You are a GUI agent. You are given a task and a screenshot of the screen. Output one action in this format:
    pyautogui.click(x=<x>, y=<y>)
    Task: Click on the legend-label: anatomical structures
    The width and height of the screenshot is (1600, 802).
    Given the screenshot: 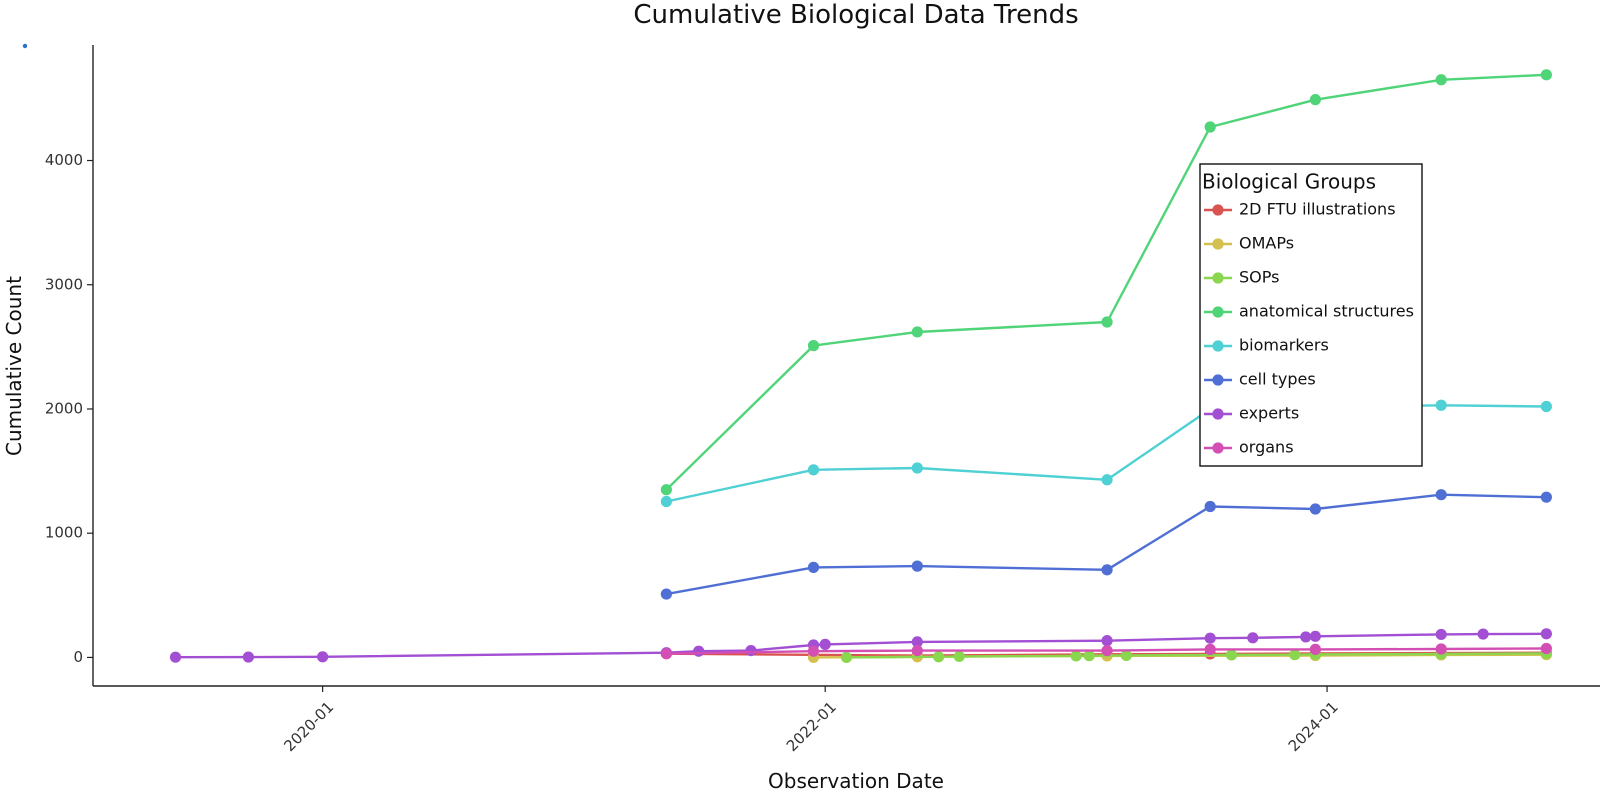 What is the action you would take?
    pyautogui.click(x=1326, y=311)
    